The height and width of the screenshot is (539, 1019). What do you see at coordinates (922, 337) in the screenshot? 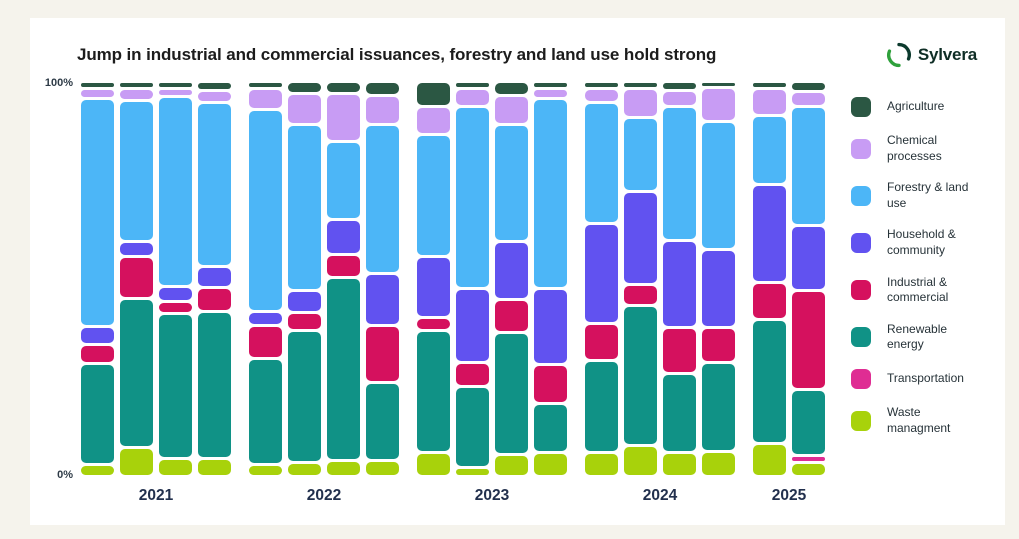
I see `legend-item-renewable-energy: Renewable energy` at bounding box center [922, 337].